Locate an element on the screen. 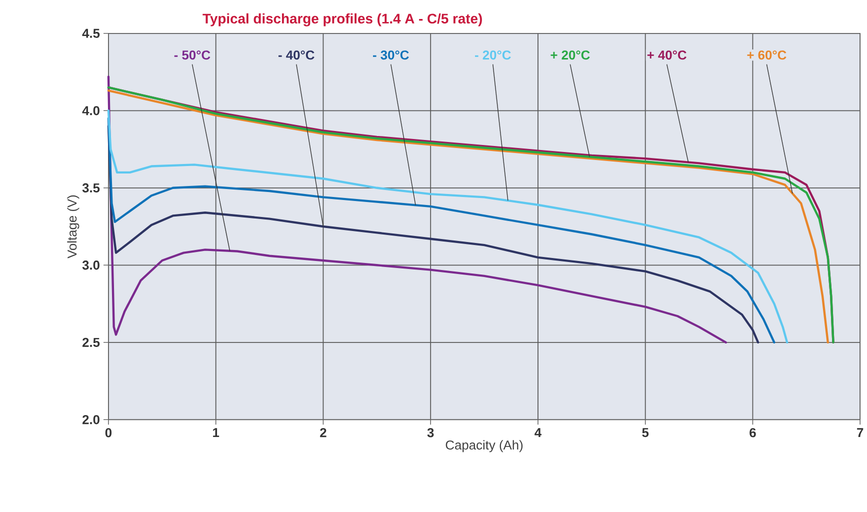 This screenshot has height=512, width=867. y-tick-label: 4.5 is located at coordinates (91, 33).